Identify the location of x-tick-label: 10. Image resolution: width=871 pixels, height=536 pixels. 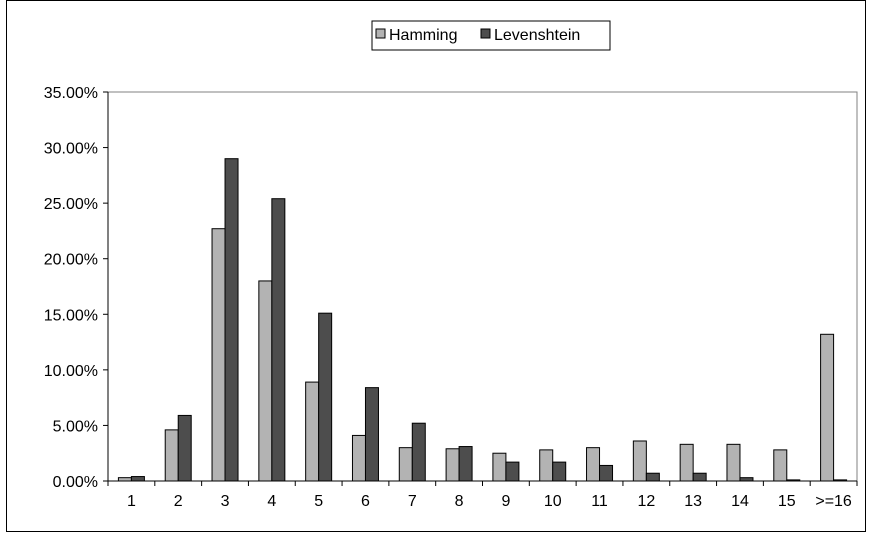
(553, 501).